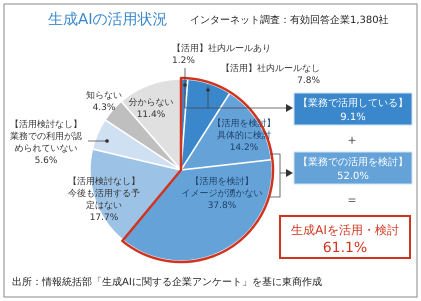 Image resolution: width=421 pixels, height=301 pixels. Describe the element at coordinates (345, 248) in the screenshot. I see `text: 61.1%` at that location.